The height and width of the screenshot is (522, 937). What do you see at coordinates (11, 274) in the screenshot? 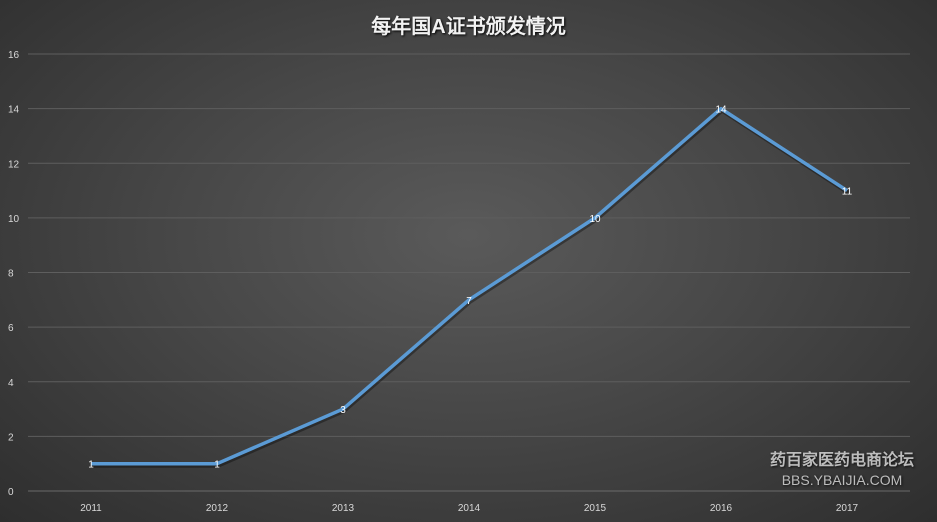
I see `y-tick-label: 8` at bounding box center [11, 274].